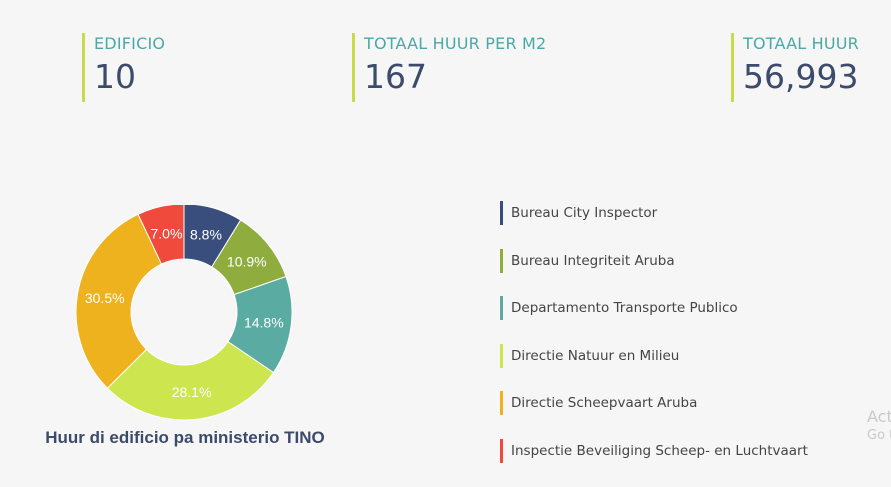 The width and height of the screenshot is (891, 487). I want to click on slice-label: 28.1%, so click(192, 392).